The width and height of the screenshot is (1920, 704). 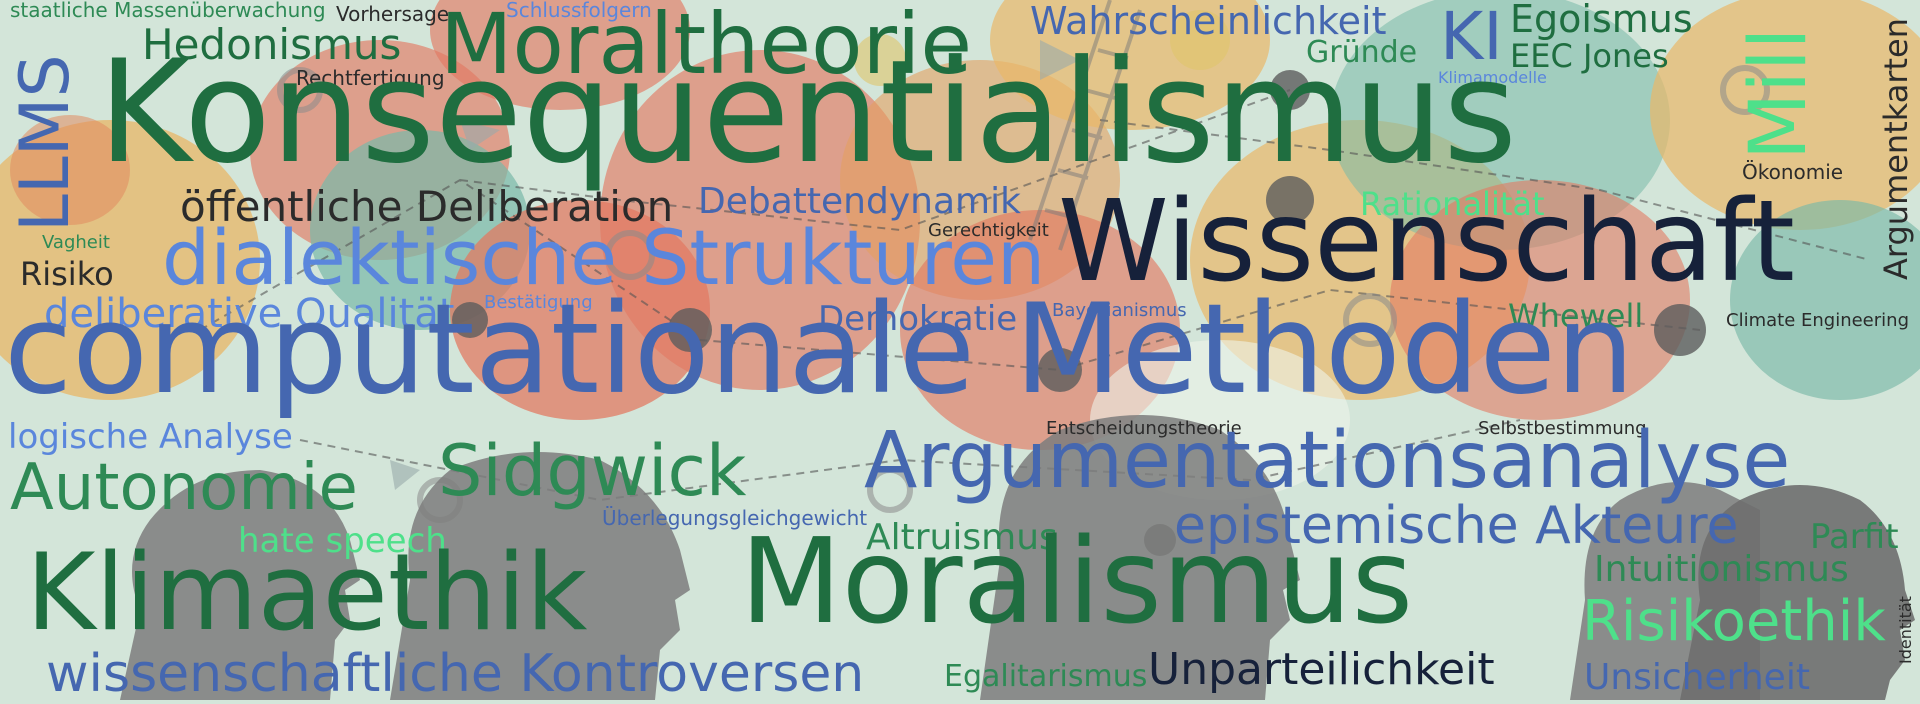 I want to click on word-wahrscheinlichkeit: Wahrscheinlichkeit, so click(x=1208, y=21).